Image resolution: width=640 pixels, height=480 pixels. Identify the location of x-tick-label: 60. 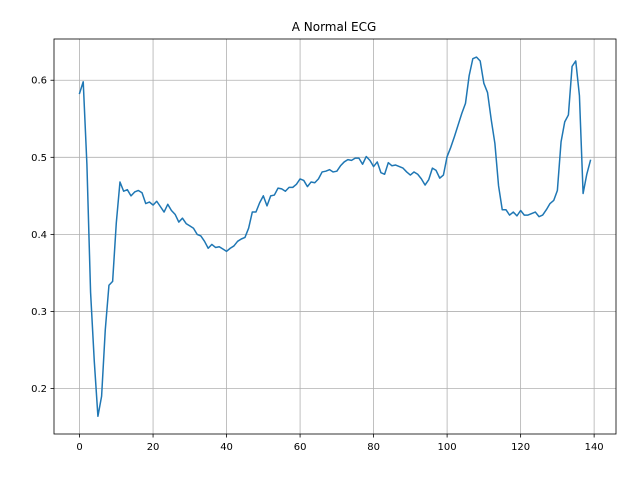
(300, 447).